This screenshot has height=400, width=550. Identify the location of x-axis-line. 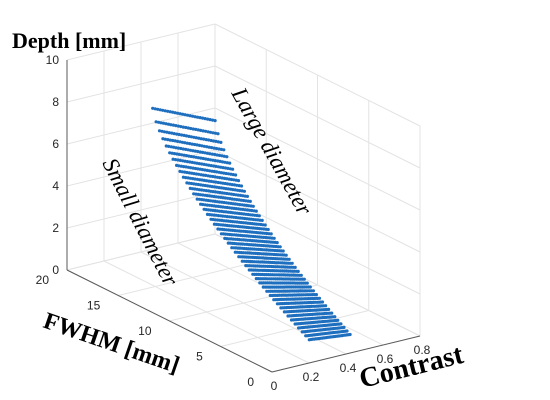
(346, 354).